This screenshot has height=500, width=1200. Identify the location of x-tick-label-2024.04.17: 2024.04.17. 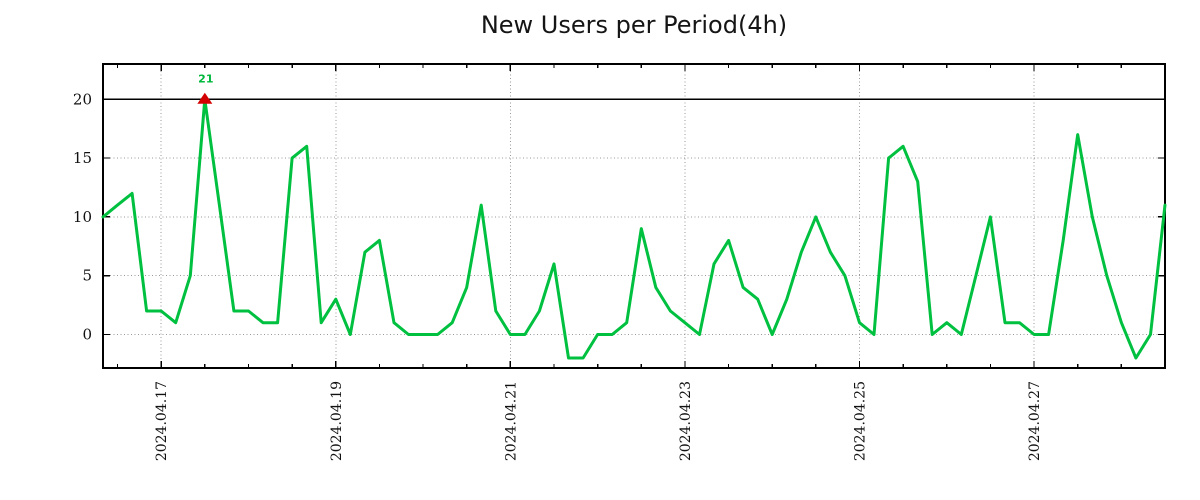
(162, 421).